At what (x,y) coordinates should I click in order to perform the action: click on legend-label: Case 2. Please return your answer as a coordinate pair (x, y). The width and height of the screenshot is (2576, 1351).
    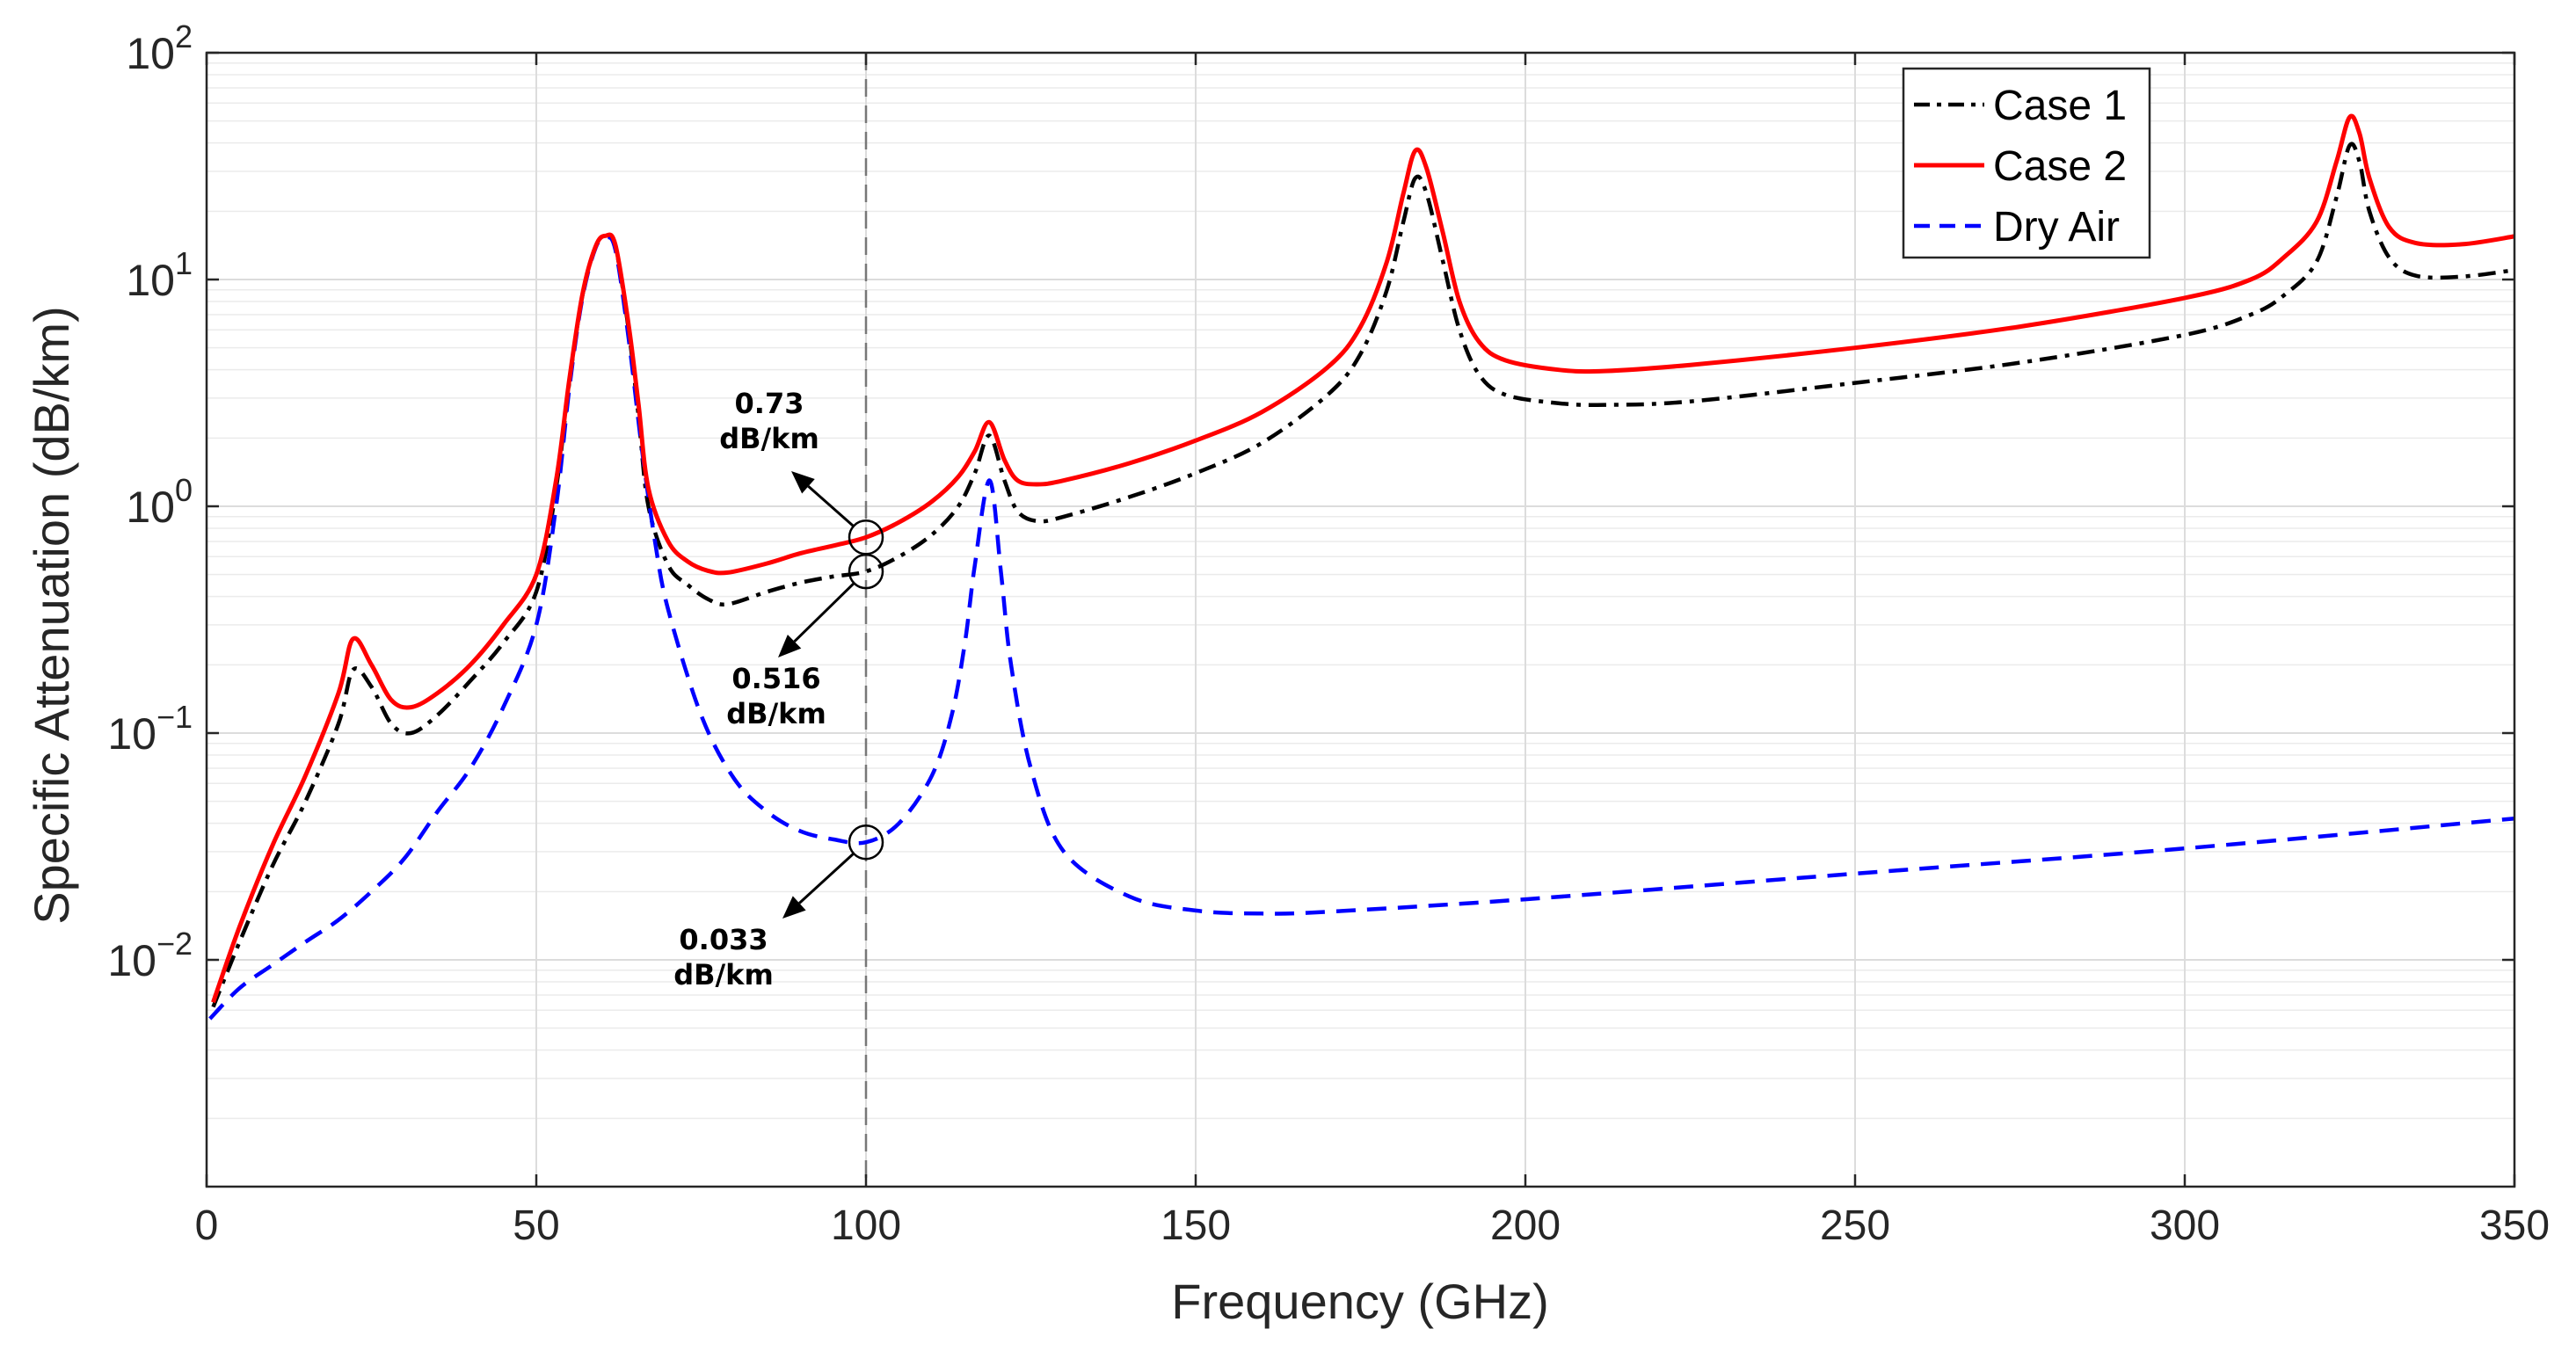
    Looking at the image, I should click on (2060, 166).